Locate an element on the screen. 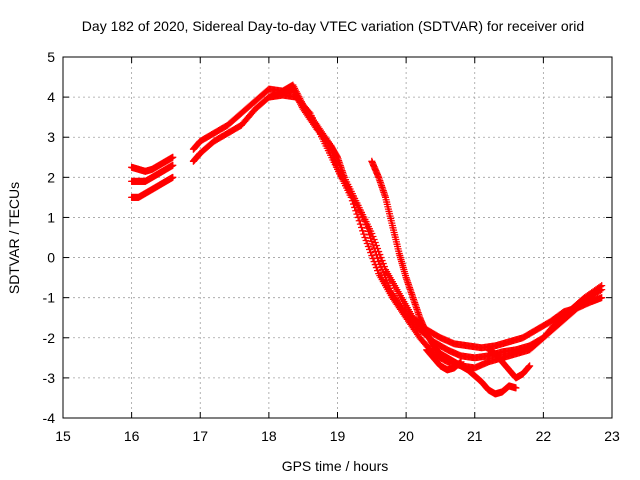  y-tick-label: 4 is located at coordinates (51, 97).